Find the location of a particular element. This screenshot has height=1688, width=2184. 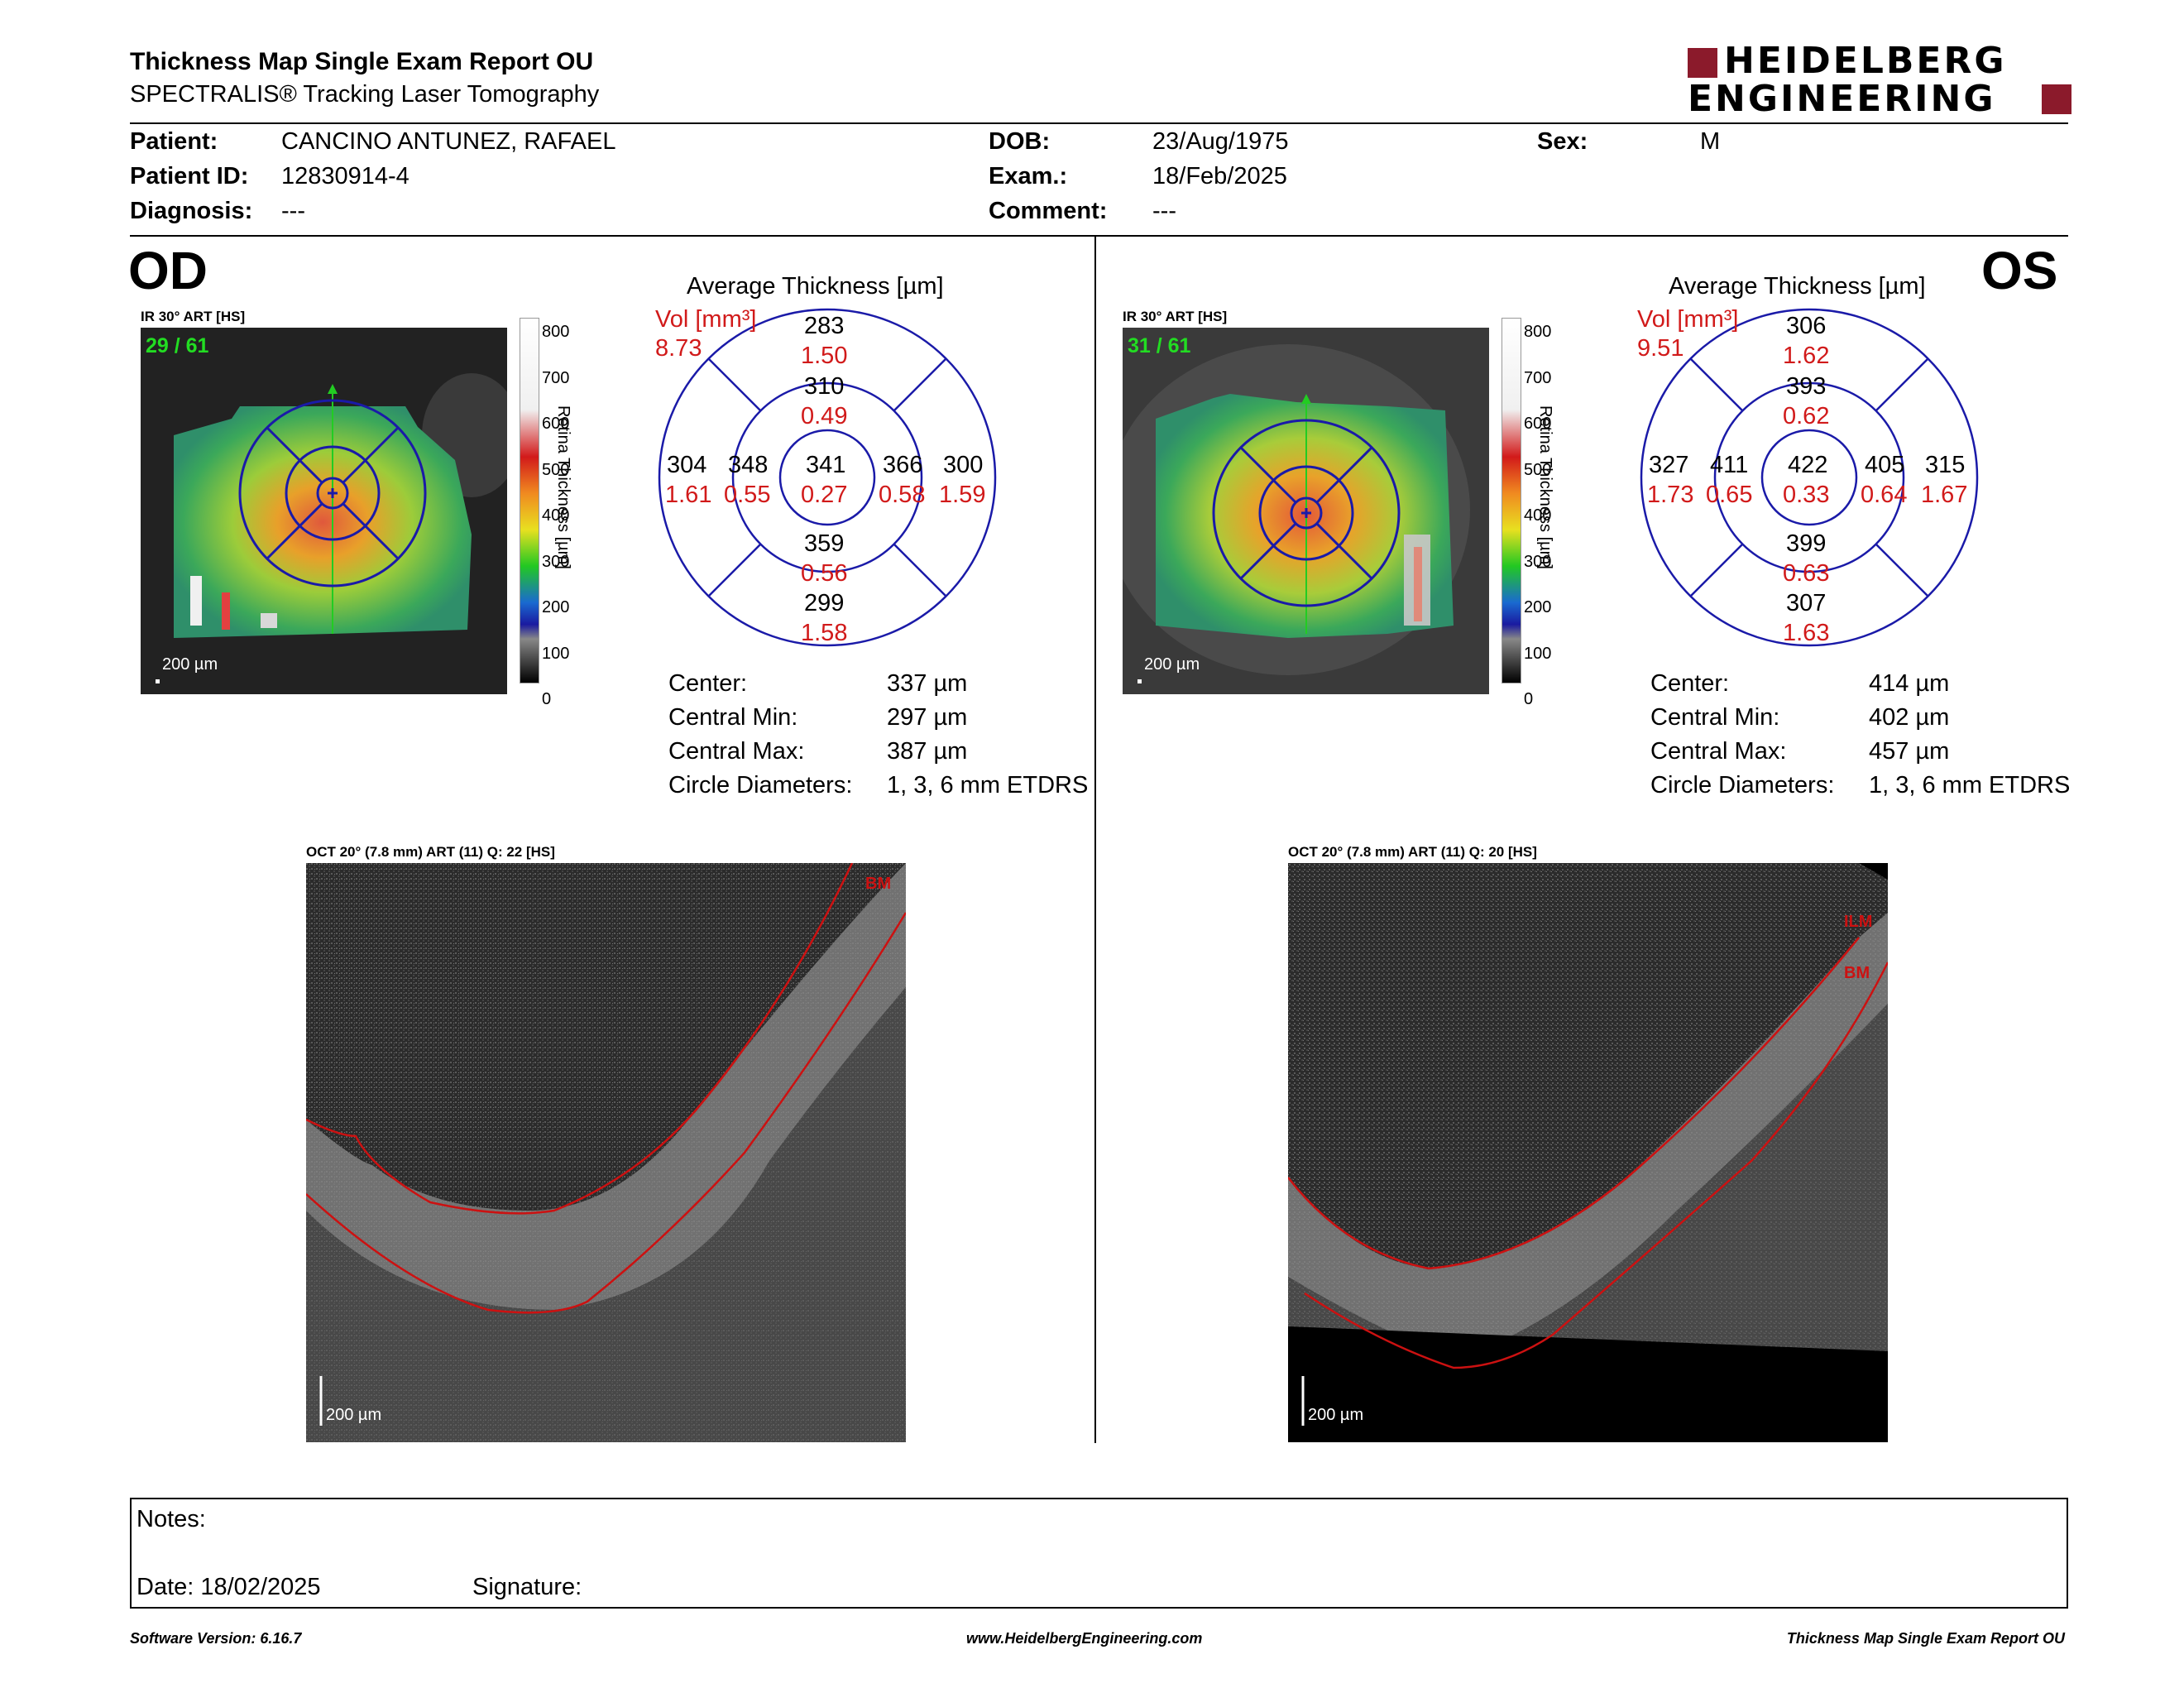

exam-label: Exam.: is located at coordinates (1028, 176).